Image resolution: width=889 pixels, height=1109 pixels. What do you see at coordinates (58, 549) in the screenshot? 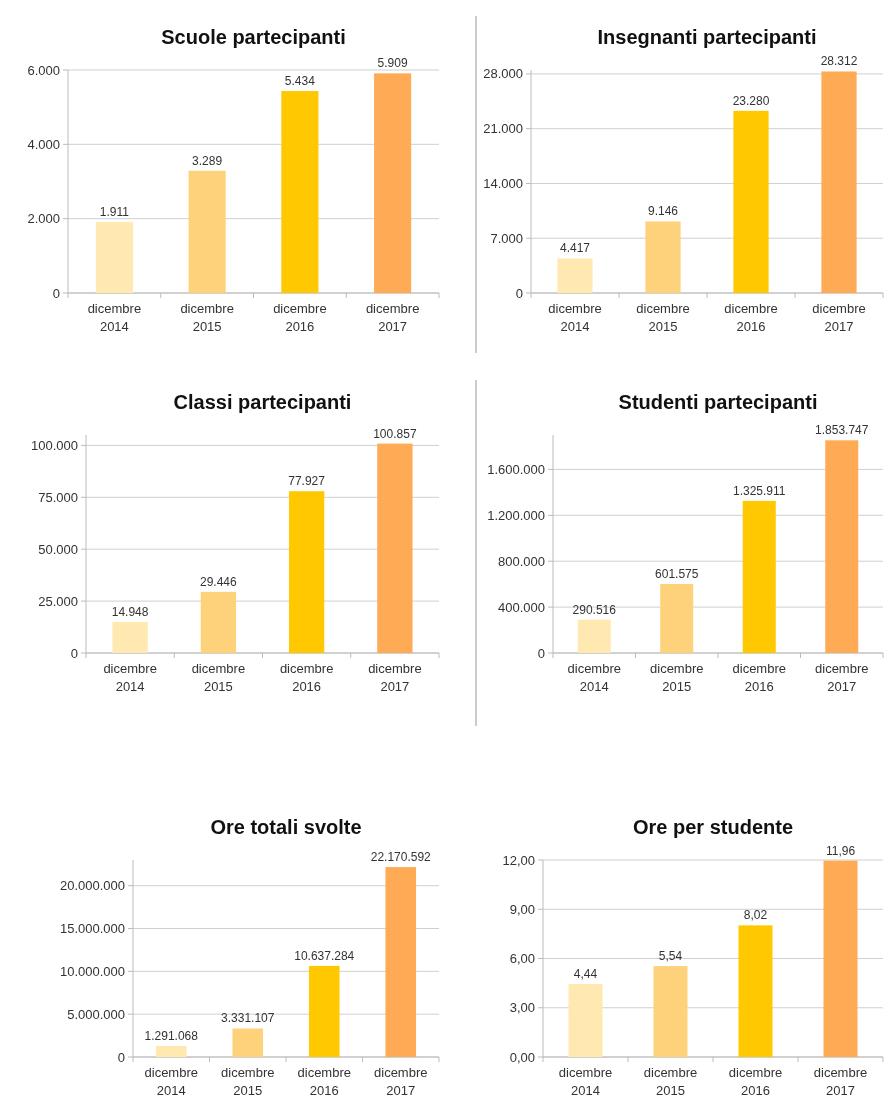
I see `y-tick-label: 50.000` at bounding box center [58, 549].